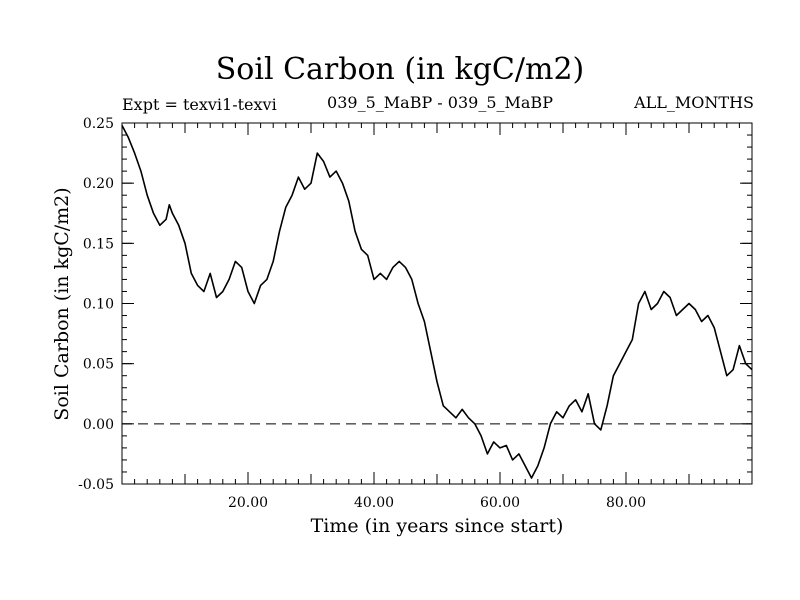 The height and width of the screenshot is (600, 800). Describe the element at coordinates (98, 244) in the screenshot. I see `y-tick-label: 0.15` at that location.